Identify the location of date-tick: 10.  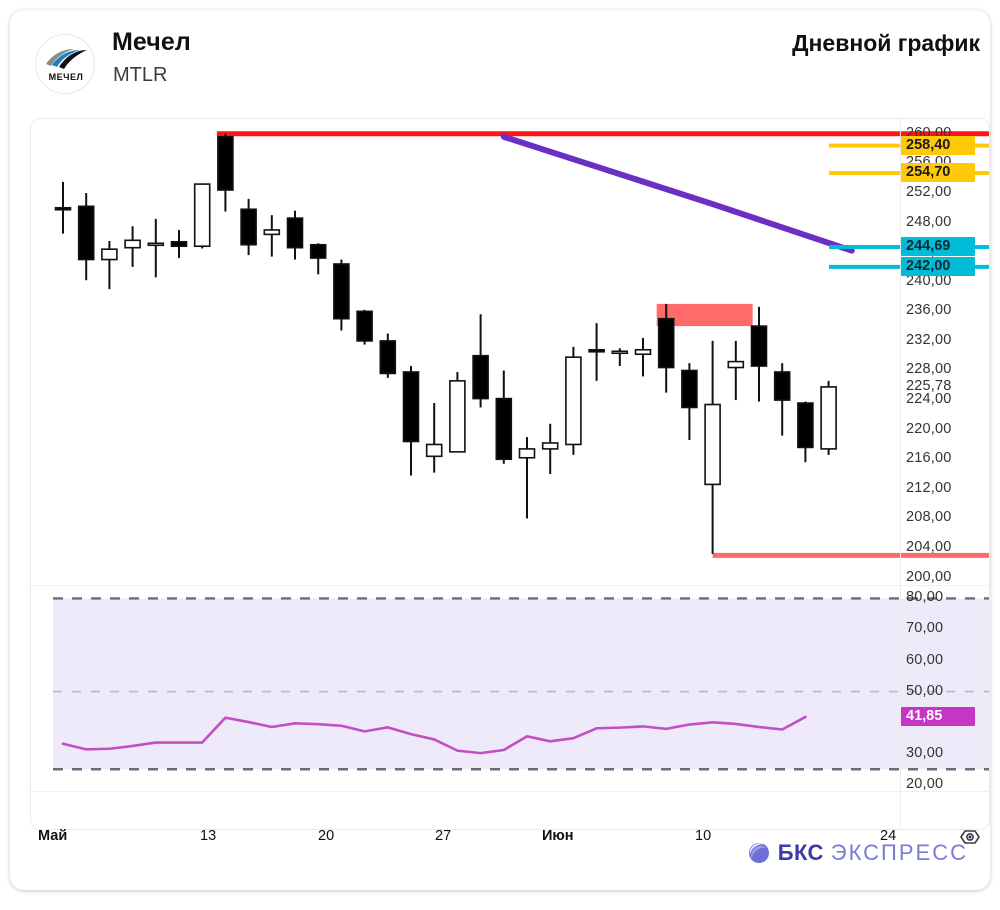
(703, 836).